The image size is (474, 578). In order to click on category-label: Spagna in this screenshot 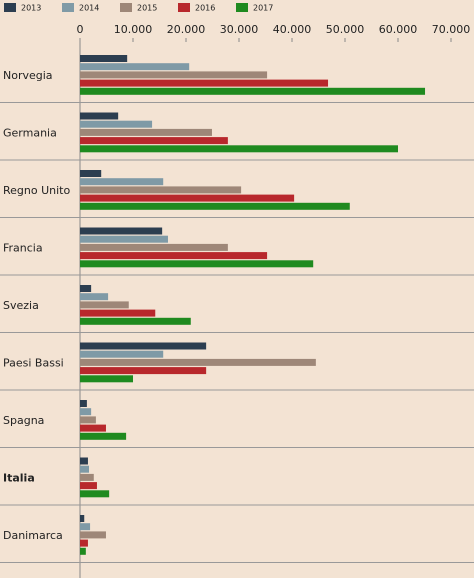, I will do `click(23, 420)`.